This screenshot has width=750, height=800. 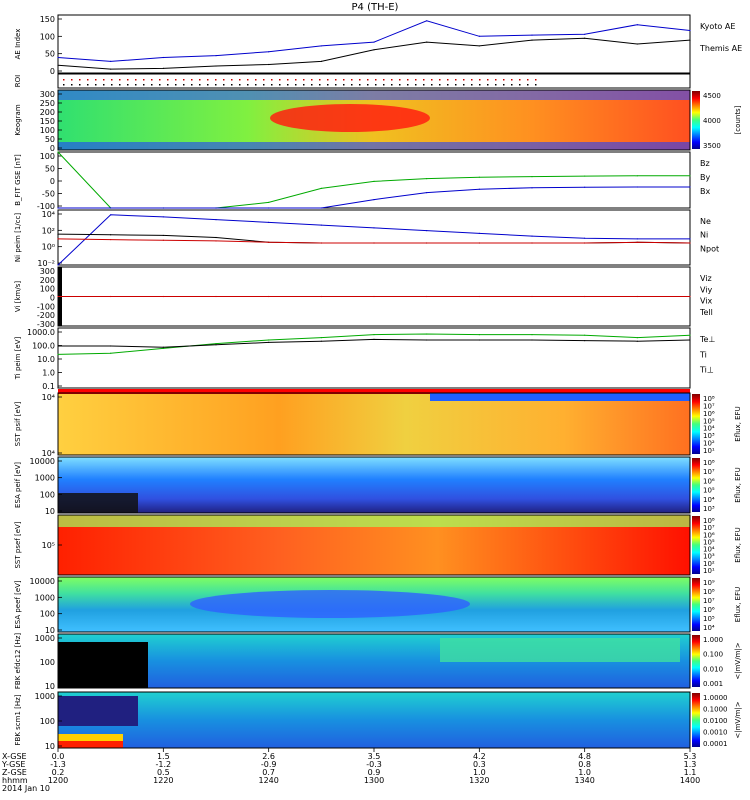 I want to click on legend-entry: Ti⊥, so click(x=706, y=370).